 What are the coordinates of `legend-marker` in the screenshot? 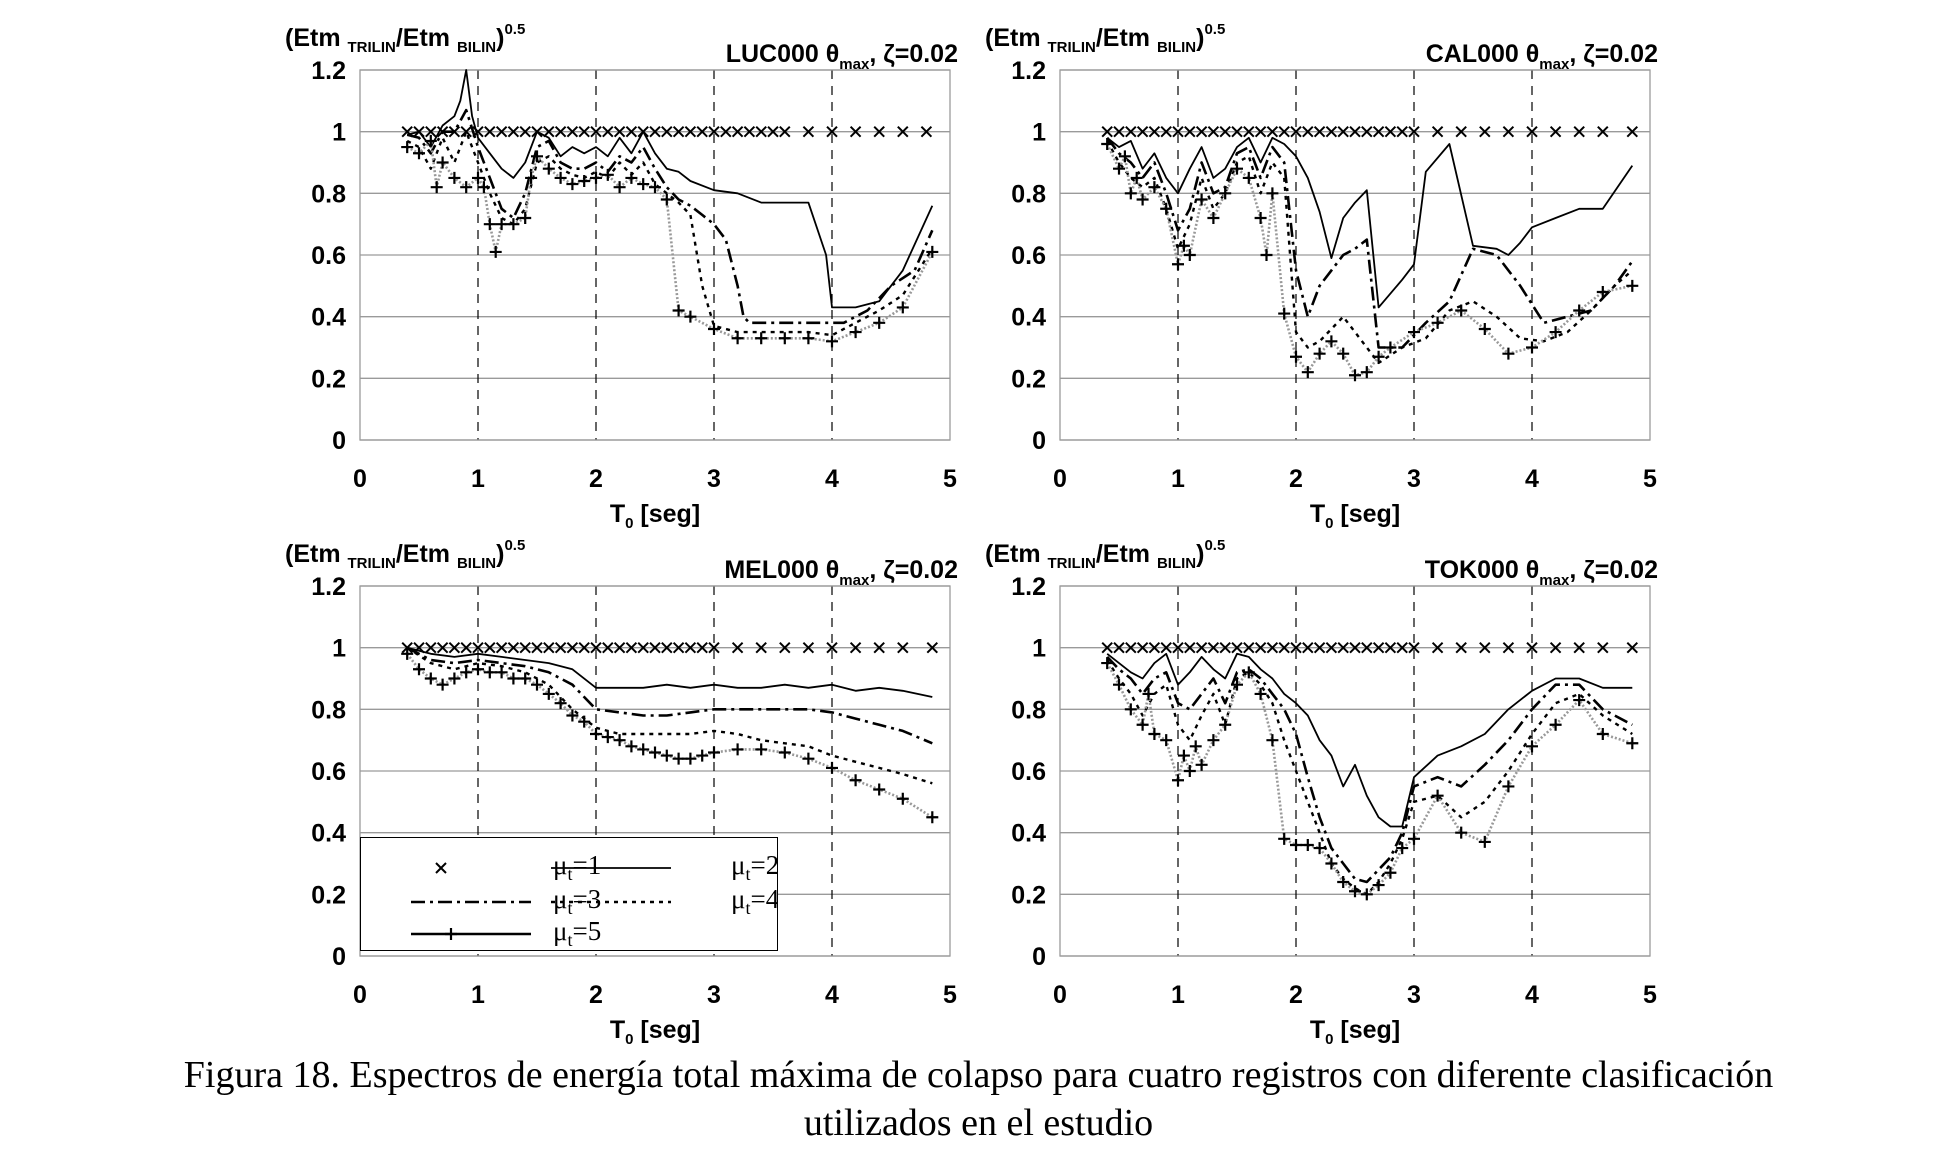 It's located at (451, 934).